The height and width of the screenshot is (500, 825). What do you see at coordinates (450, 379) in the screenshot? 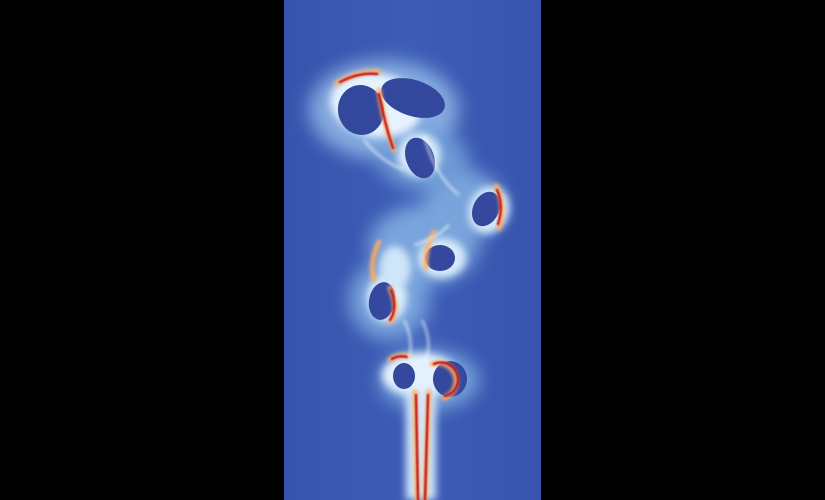
I see `lower-right-bubble` at bounding box center [450, 379].